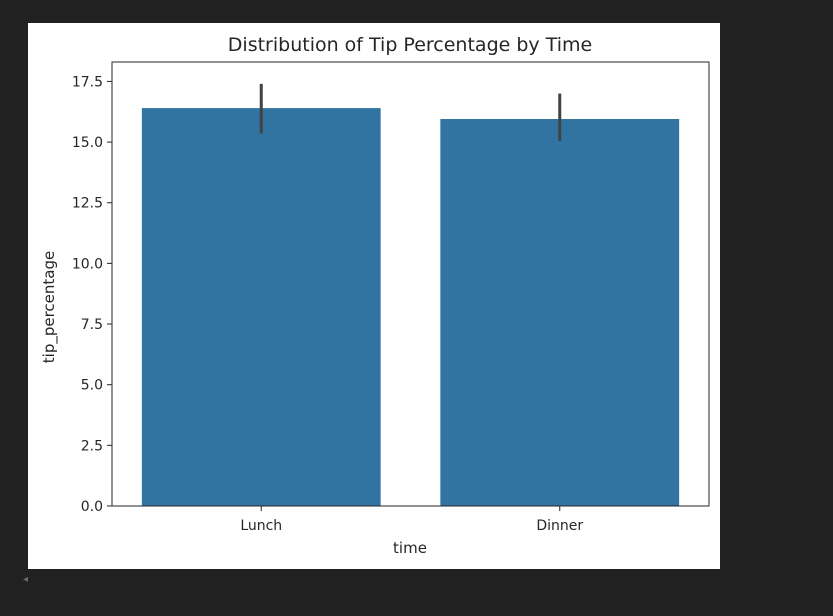 Image resolution: width=833 pixels, height=616 pixels. Describe the element at coordinates (261, 526) in the screenshot. I see `x-tick-label-lunch: Lunch` at that location.